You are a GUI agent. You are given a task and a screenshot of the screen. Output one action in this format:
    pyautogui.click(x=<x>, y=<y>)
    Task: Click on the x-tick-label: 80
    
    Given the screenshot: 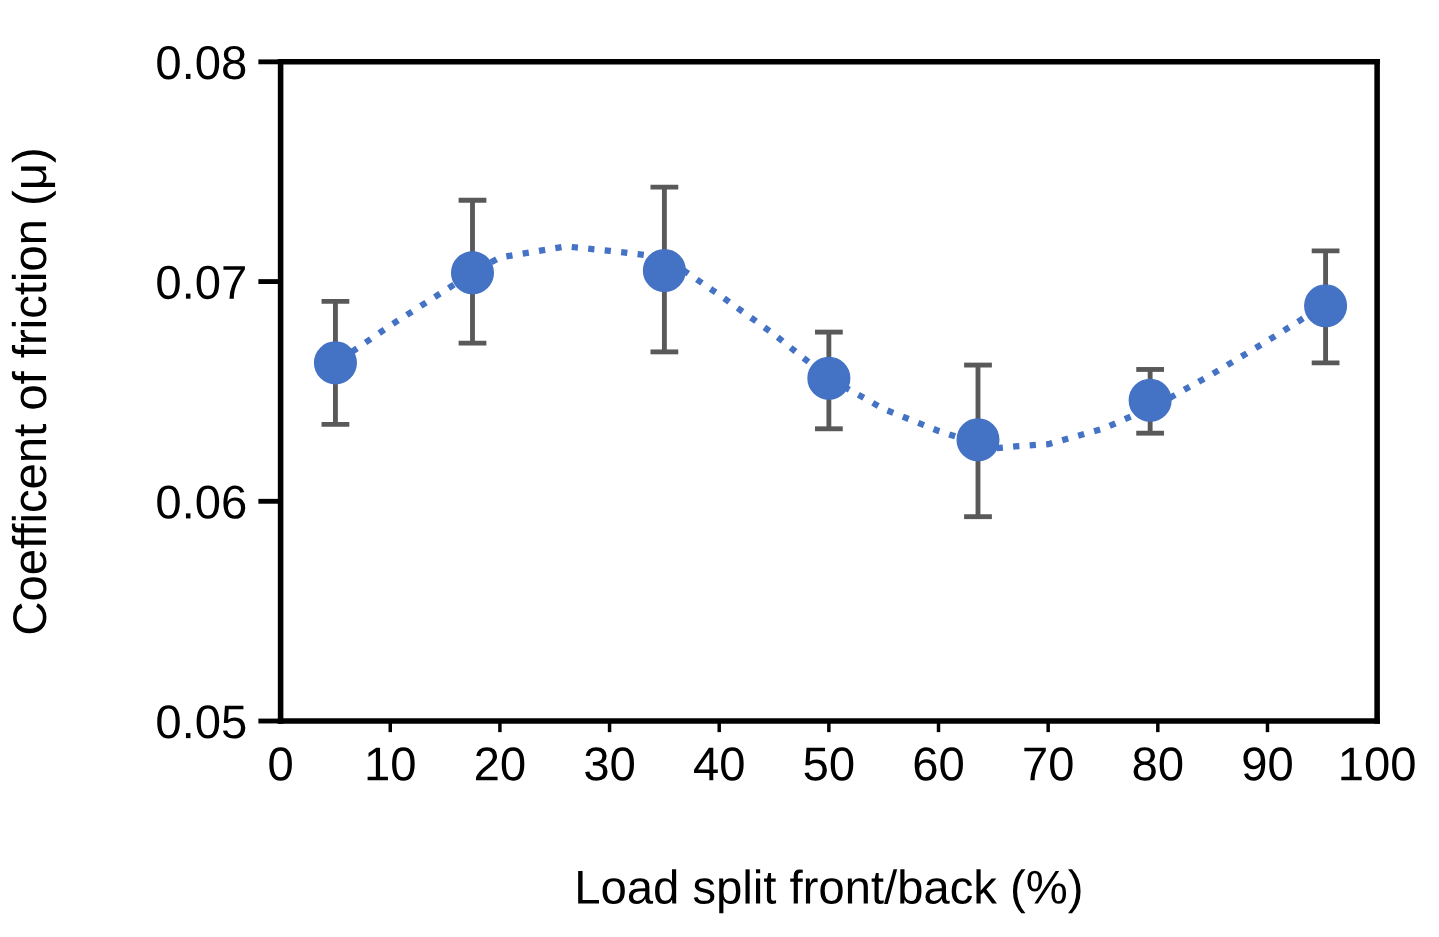 What is the action you would take?
    pyautogui.click(x=1158, y=764)
    